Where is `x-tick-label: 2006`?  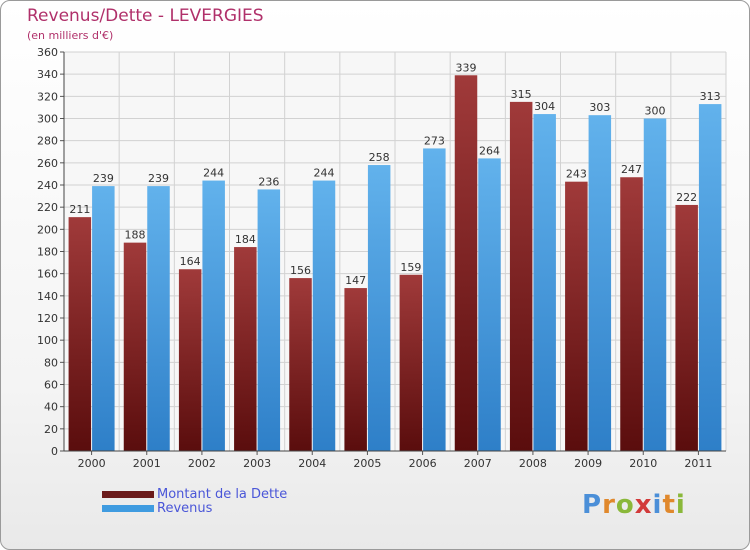 x-tick-label: 2006 is located at coordinates (423, 463).